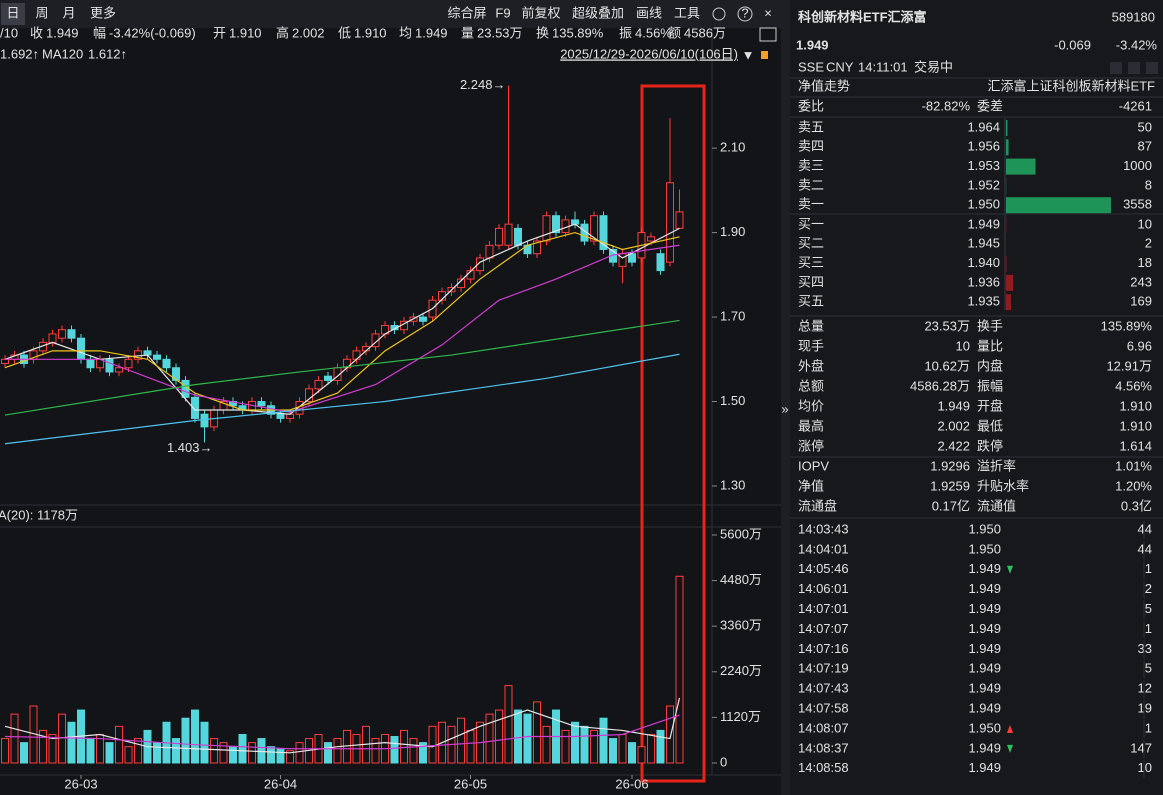  I want to click on nav-tab: 净值走势, so click(824, 85).